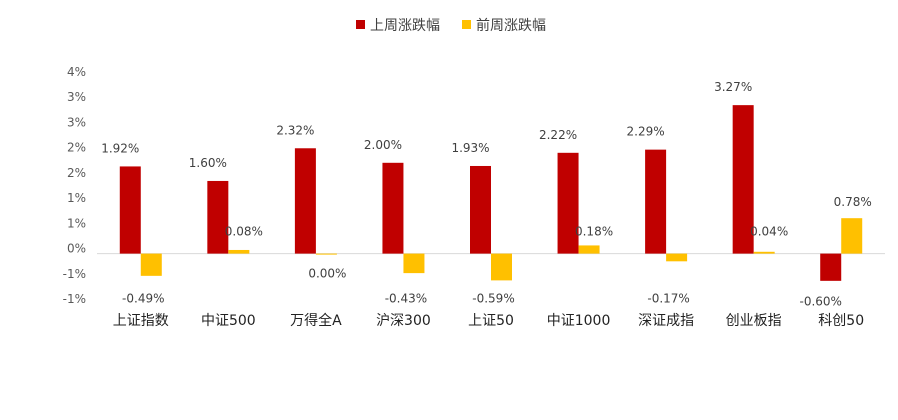  What do you see at coordinates (493, 299) in the screenshot?
I see `data-label-series-2-5: -0.59%` at bounding box center [493, 299].